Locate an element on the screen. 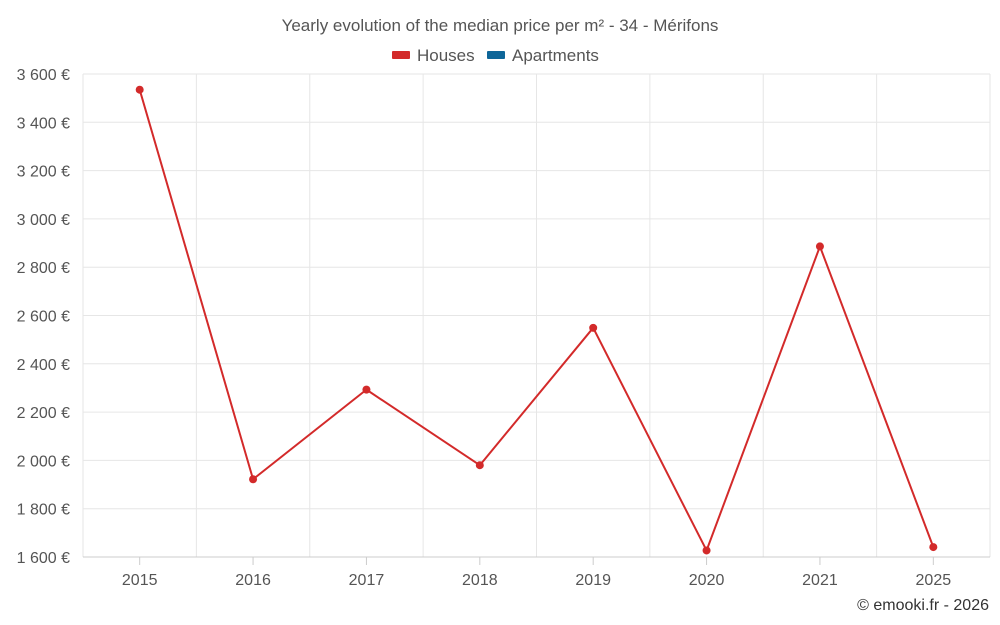  y-tick-label: 2 200 € is located at coordinates (43, 413).